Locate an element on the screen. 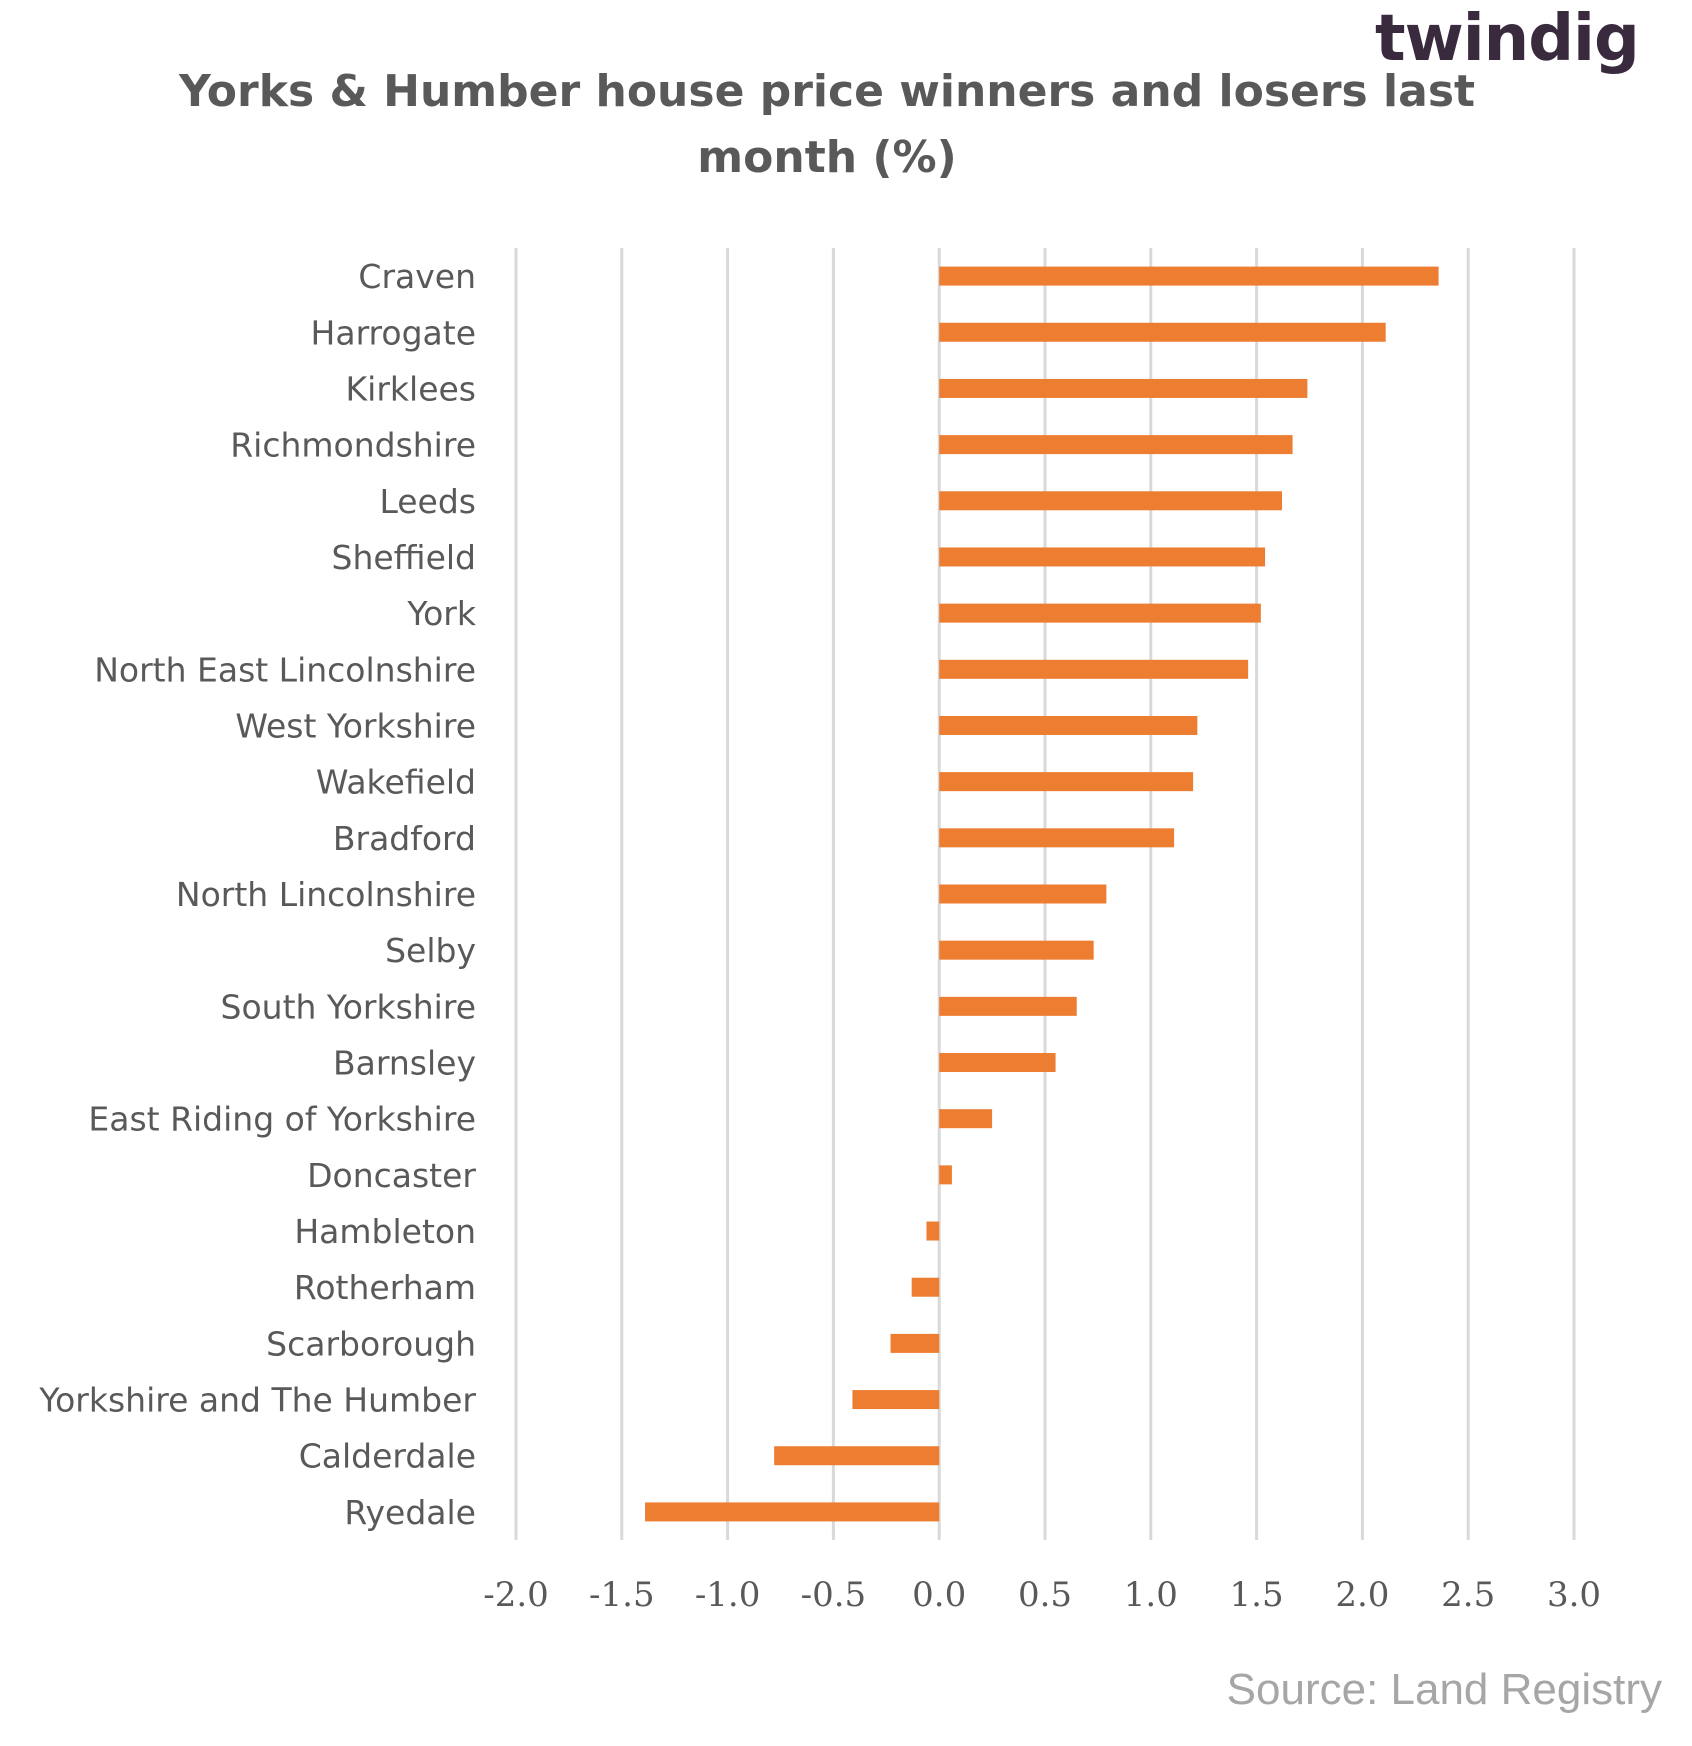  category-label: Kirklees is located at coordinates (411, 388).